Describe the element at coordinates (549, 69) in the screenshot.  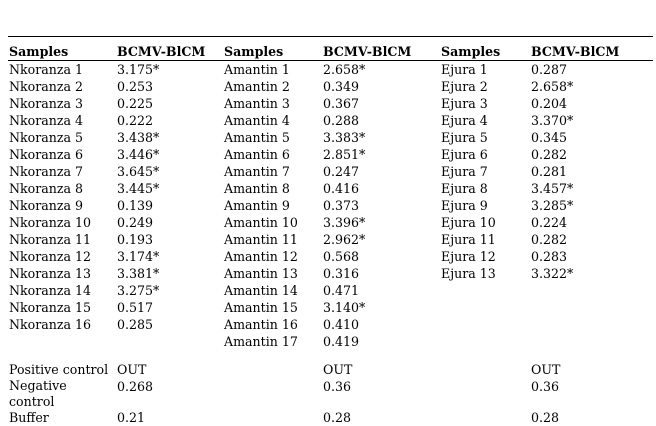
I see `table-cell: 0.287` at that location.